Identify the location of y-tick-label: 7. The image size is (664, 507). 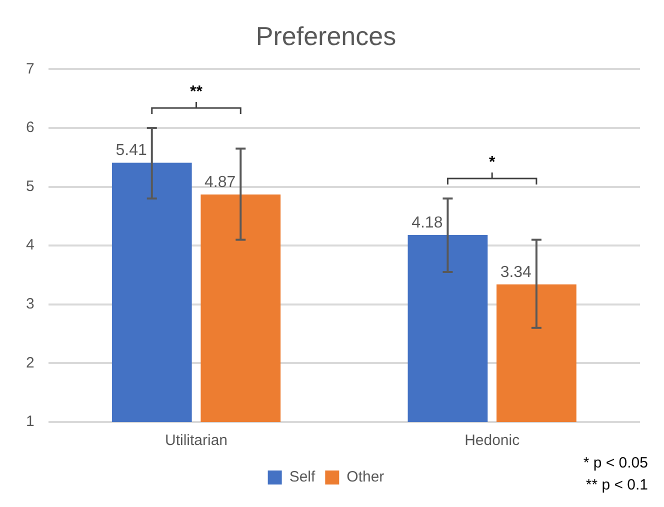
(30, 69).